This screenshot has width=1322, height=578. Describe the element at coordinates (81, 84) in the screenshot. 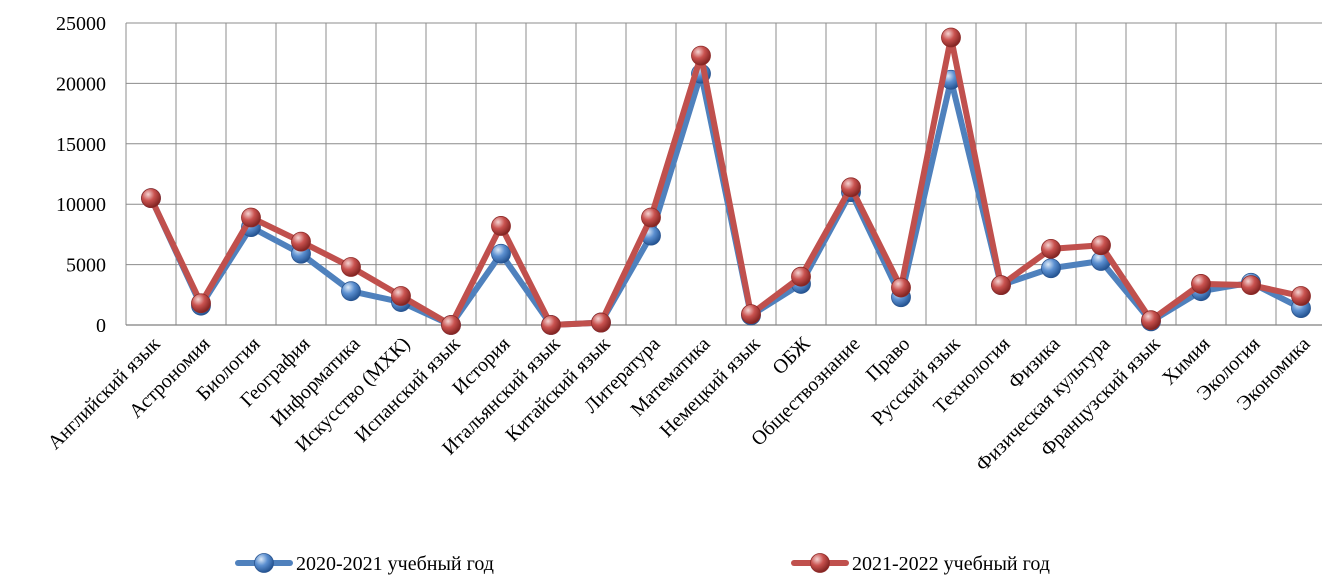

I see `y-tick-label: 20000` at that location.